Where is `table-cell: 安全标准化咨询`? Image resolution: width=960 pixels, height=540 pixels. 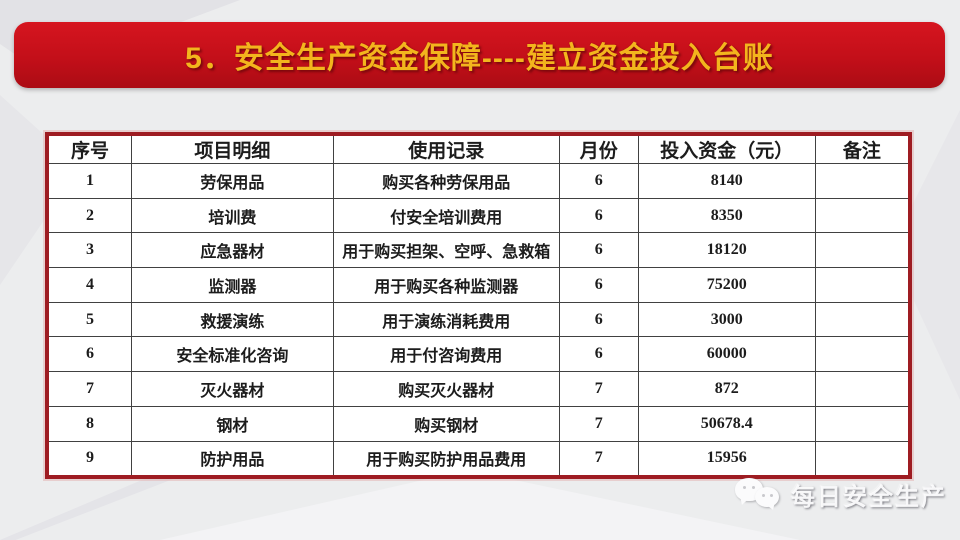 table-cell: 安全标准化咨询 is located at coordinates (232, 354).